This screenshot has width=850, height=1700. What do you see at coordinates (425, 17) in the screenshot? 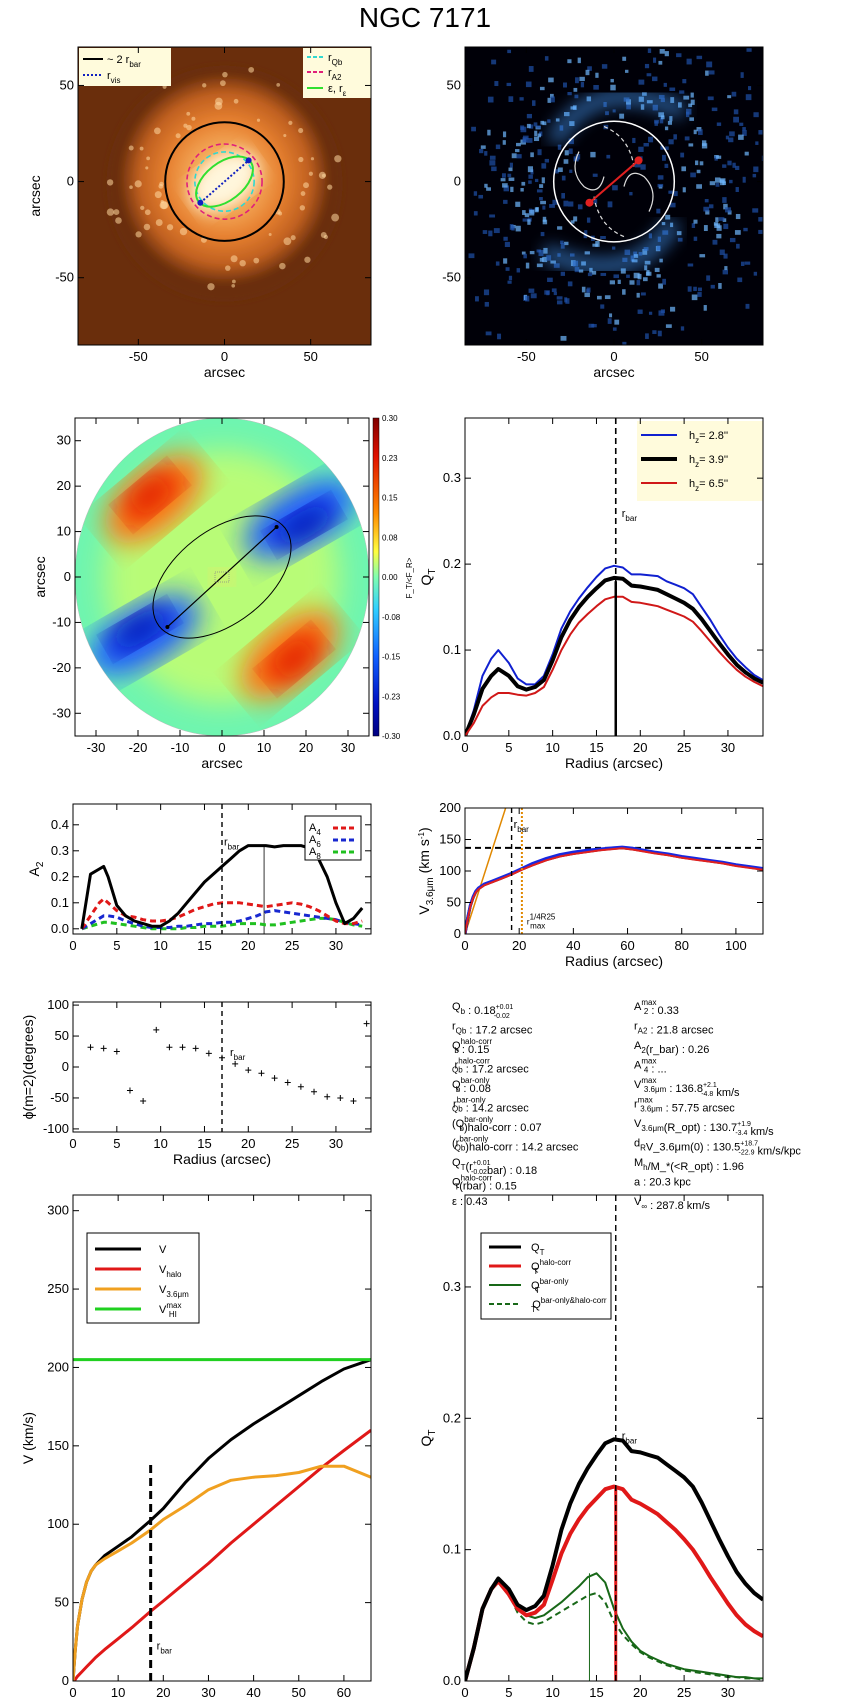
I see `figure-title: NGC 7171` at bounding box center [425, 17].